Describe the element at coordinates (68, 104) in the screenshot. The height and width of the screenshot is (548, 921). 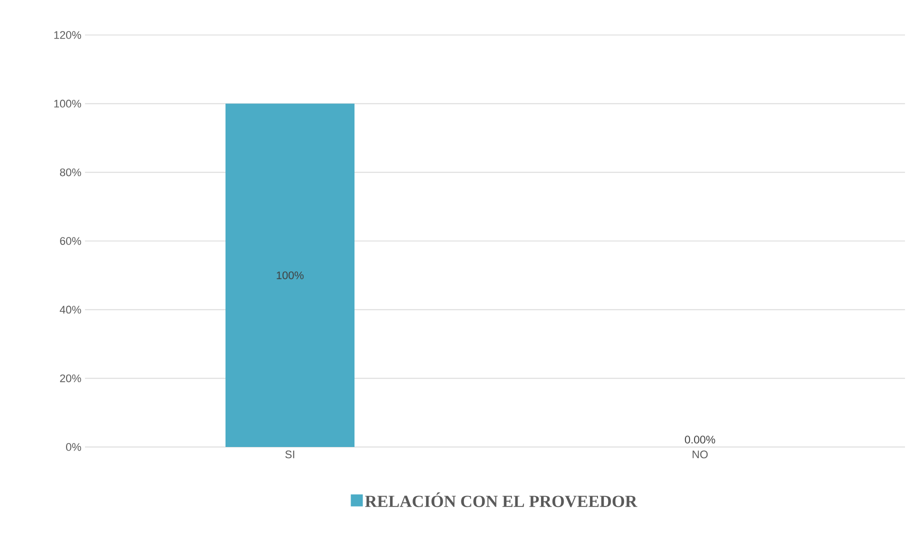
I see `y-tick-label: 100%` at that location.